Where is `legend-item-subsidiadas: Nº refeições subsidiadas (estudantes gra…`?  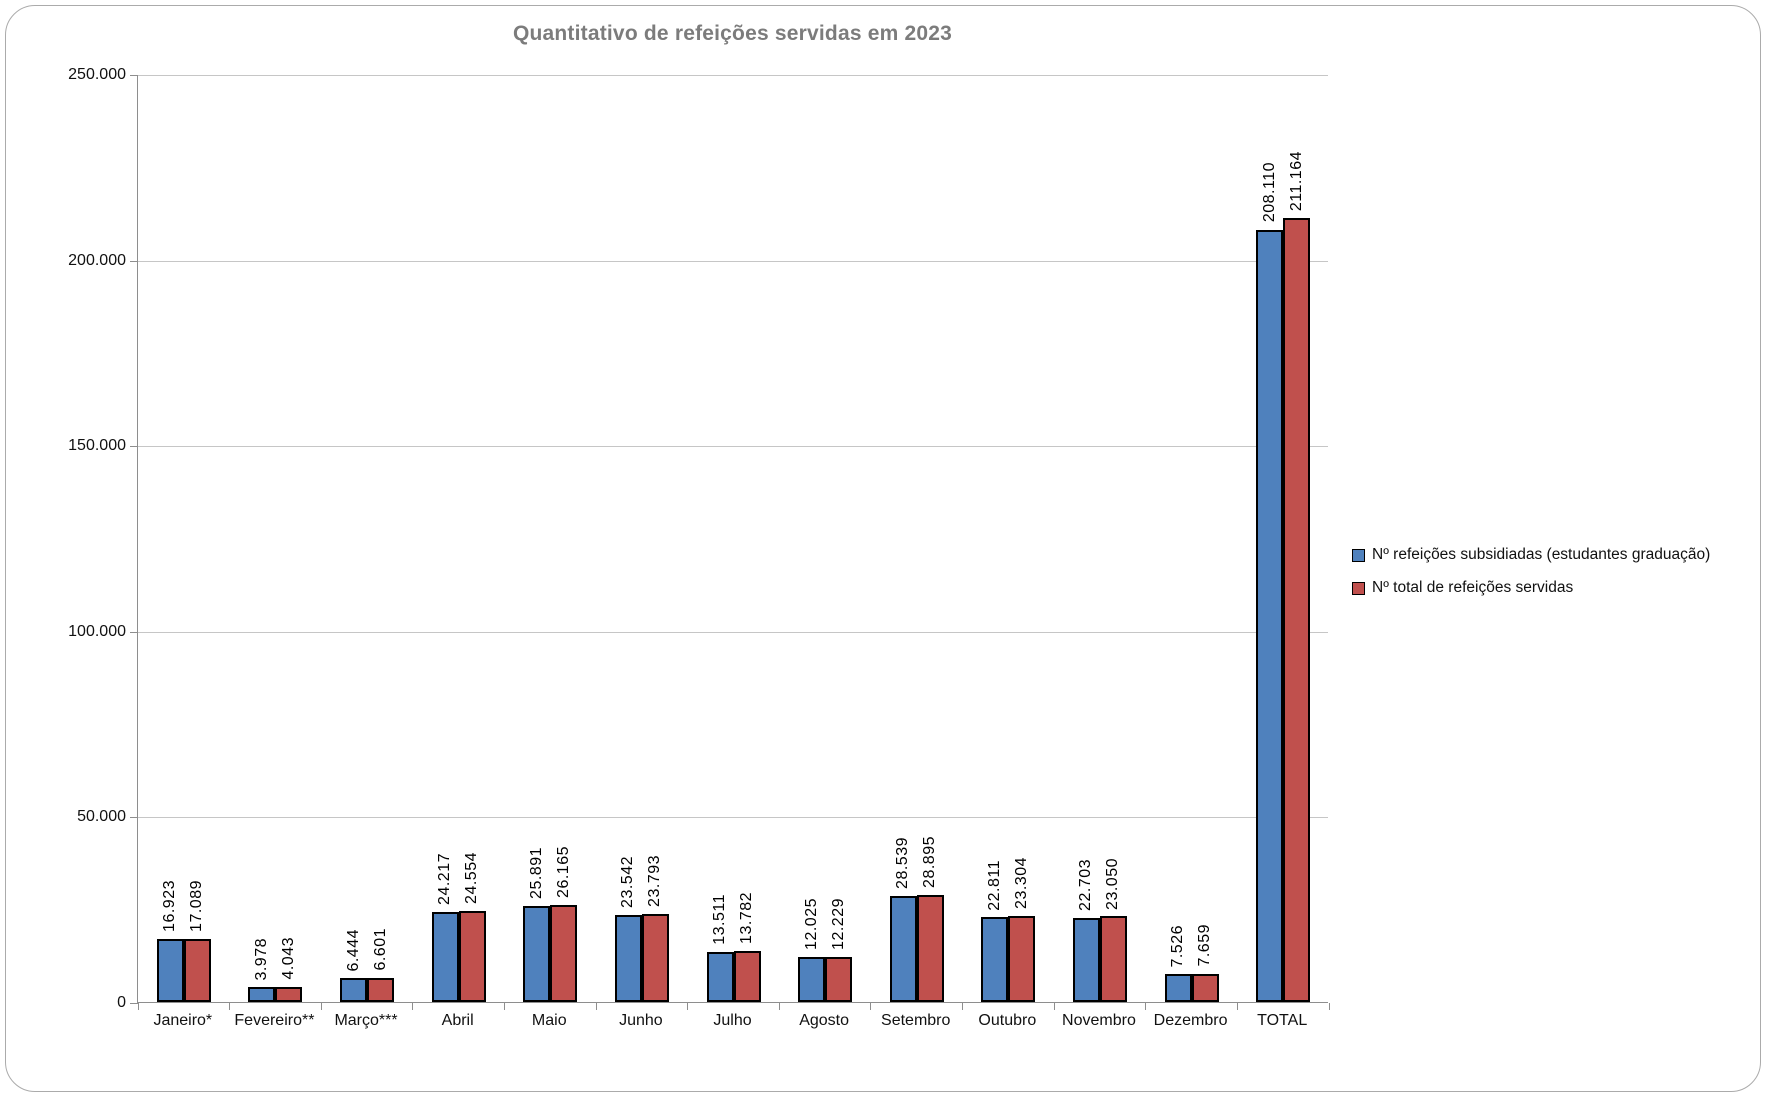 legend-item-subsidiadas: Nº refeições subsidiadas (estudantes gra… is located at coordinates (1531, 555).